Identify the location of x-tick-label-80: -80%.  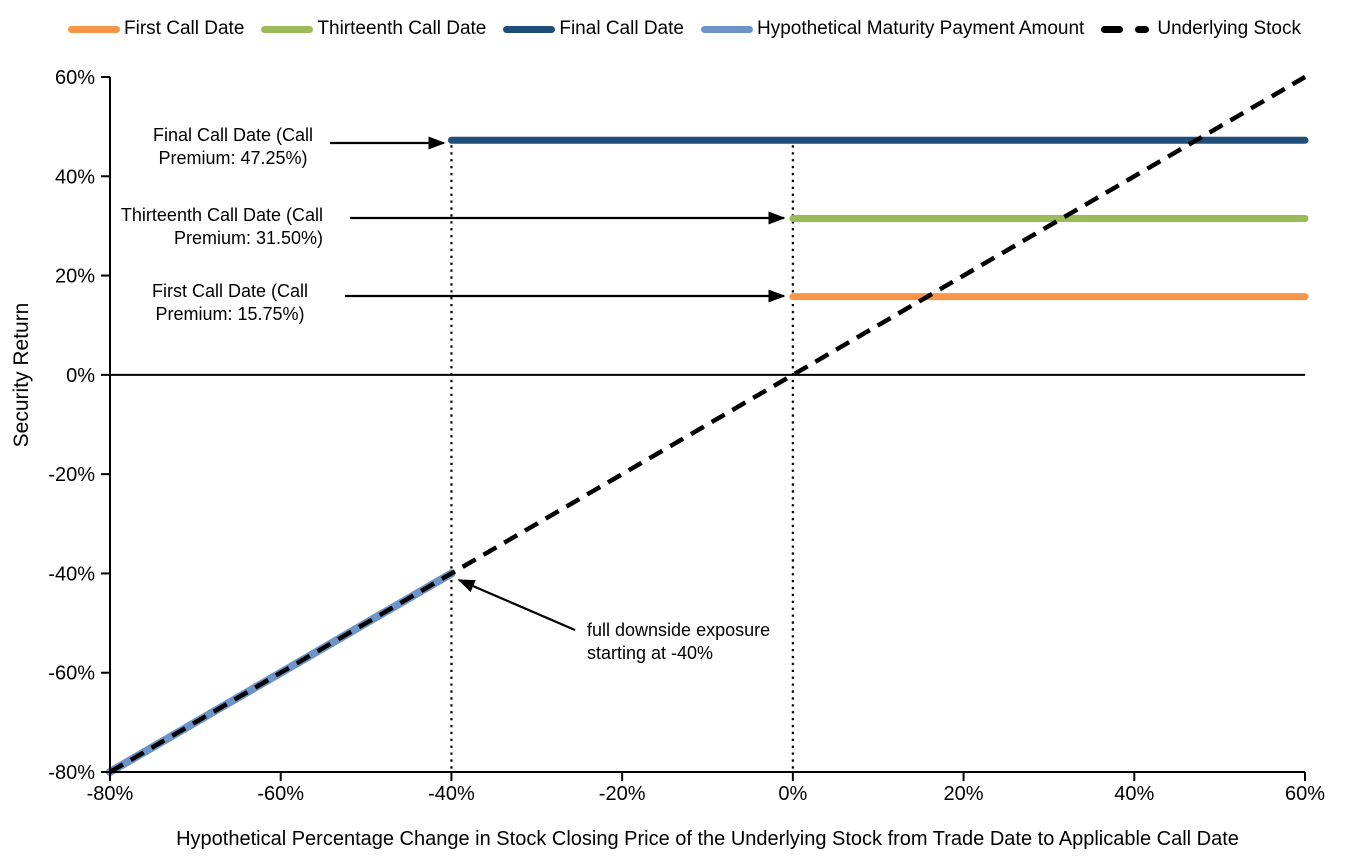
(110, 794).